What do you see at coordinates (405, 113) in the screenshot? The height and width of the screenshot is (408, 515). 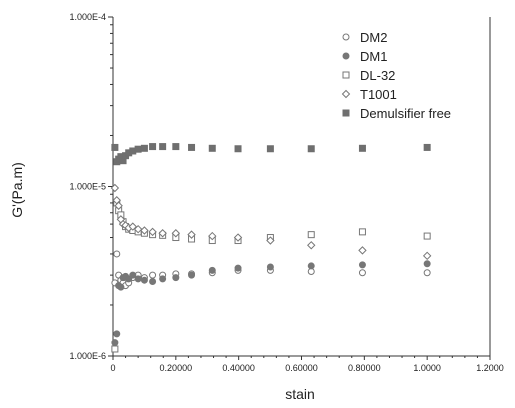 I see `legend-label-demulsifier-free: Demulsifier free` at bounding box center [405, 113].